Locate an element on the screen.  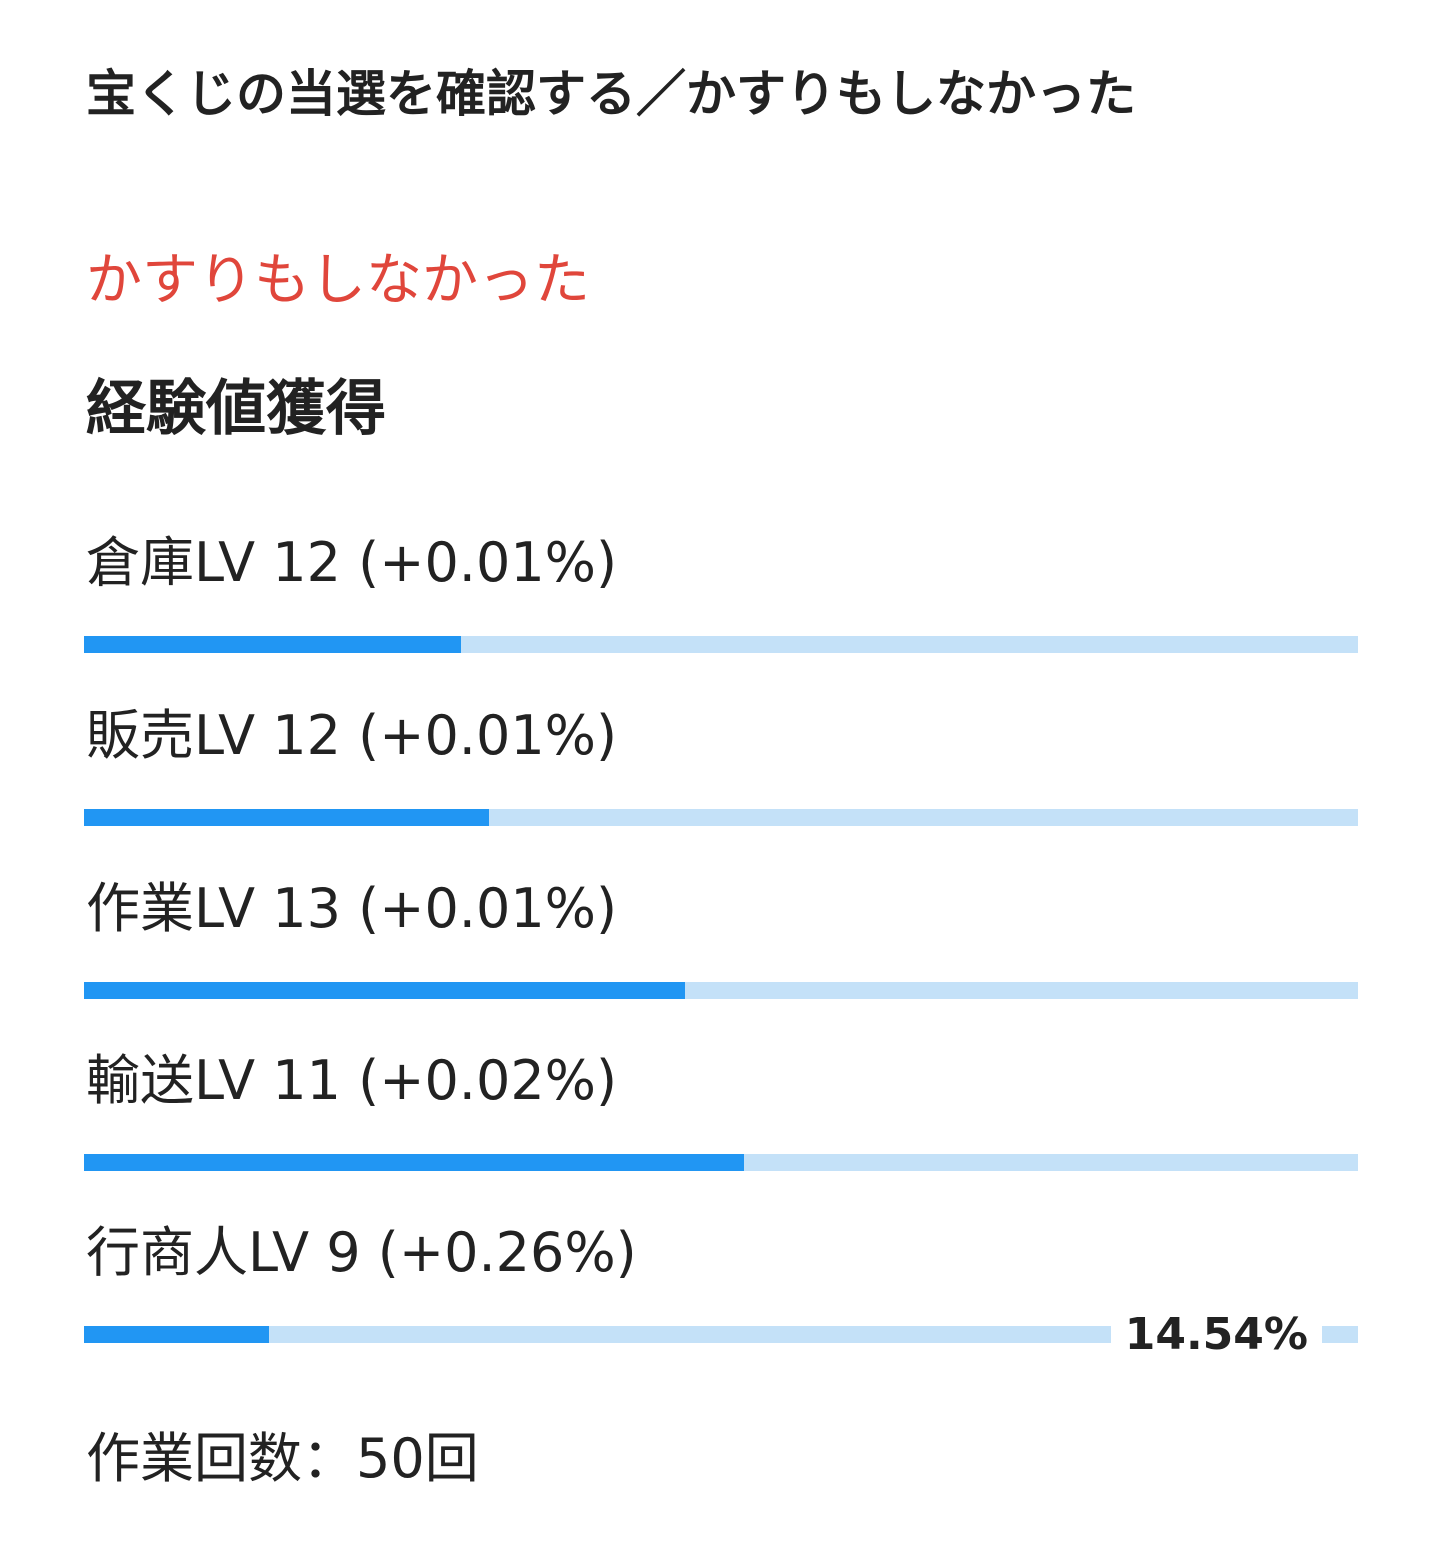
progress-bar-sales is located at coordinates (721, 817).